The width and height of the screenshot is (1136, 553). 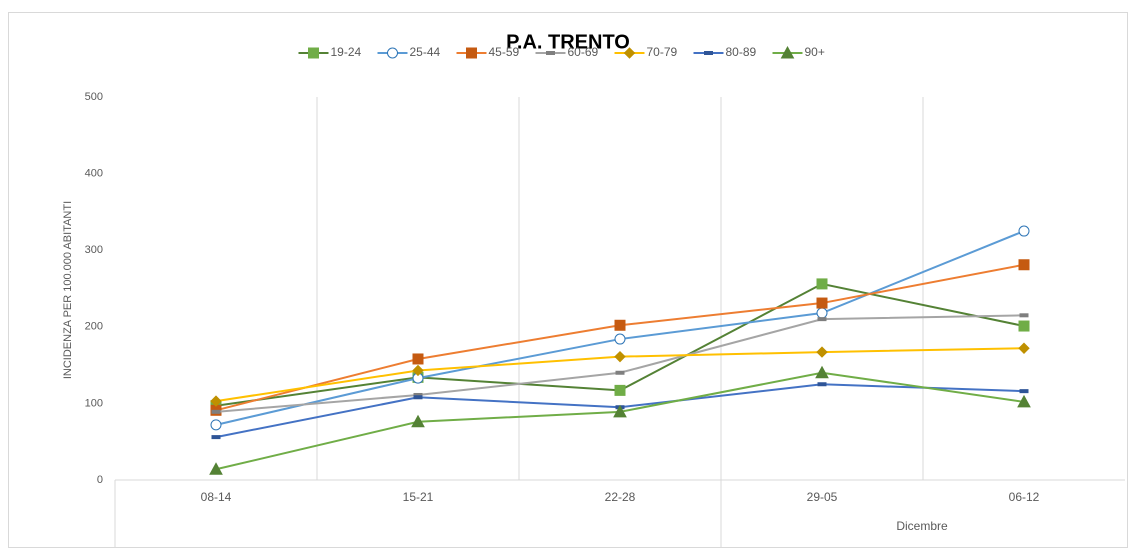 I want to click on x-tick-label: 15-21, so click(x=418, y=497).